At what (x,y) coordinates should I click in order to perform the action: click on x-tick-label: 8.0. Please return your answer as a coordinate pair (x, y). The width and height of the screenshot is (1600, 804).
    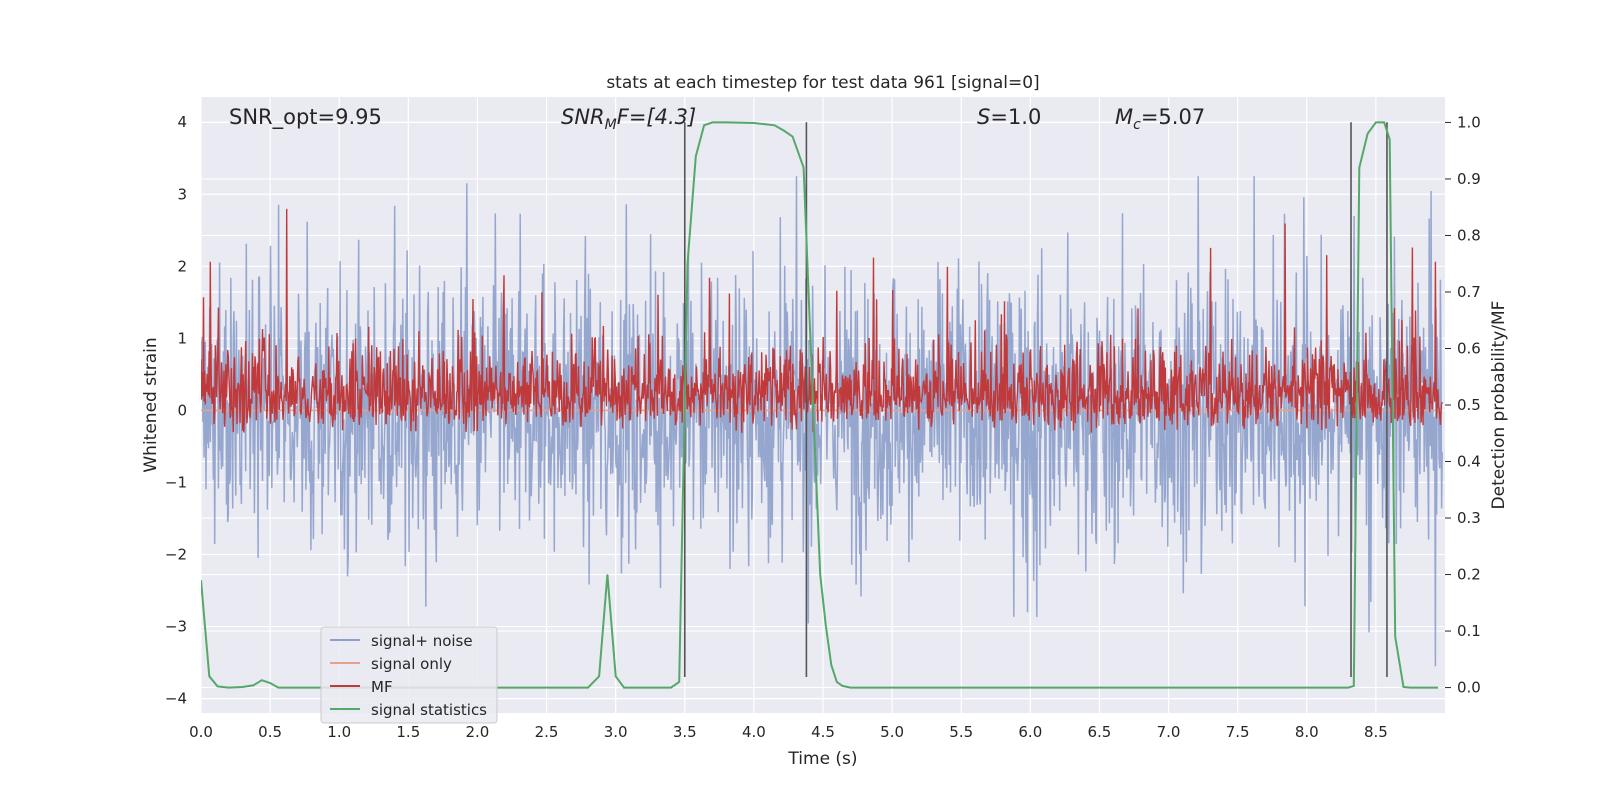
    Looking at the image, I should click on (1307, 732).